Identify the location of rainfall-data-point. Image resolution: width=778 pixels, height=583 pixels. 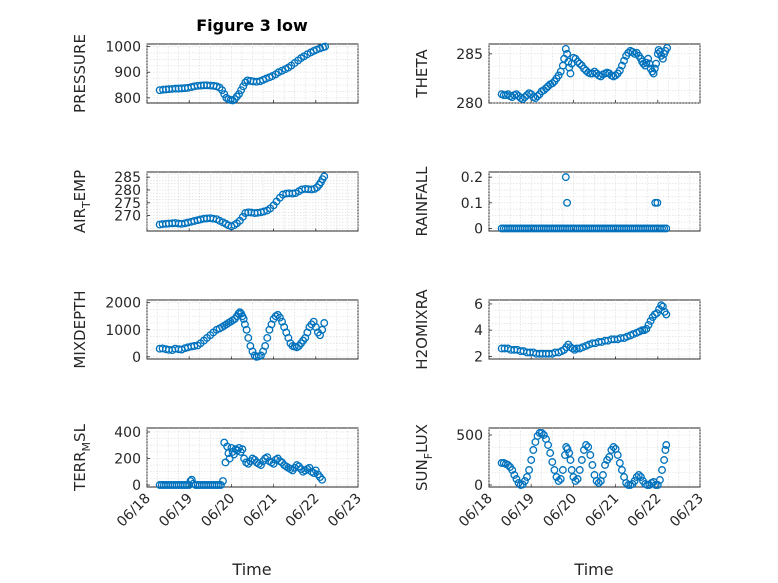
(657, 202).